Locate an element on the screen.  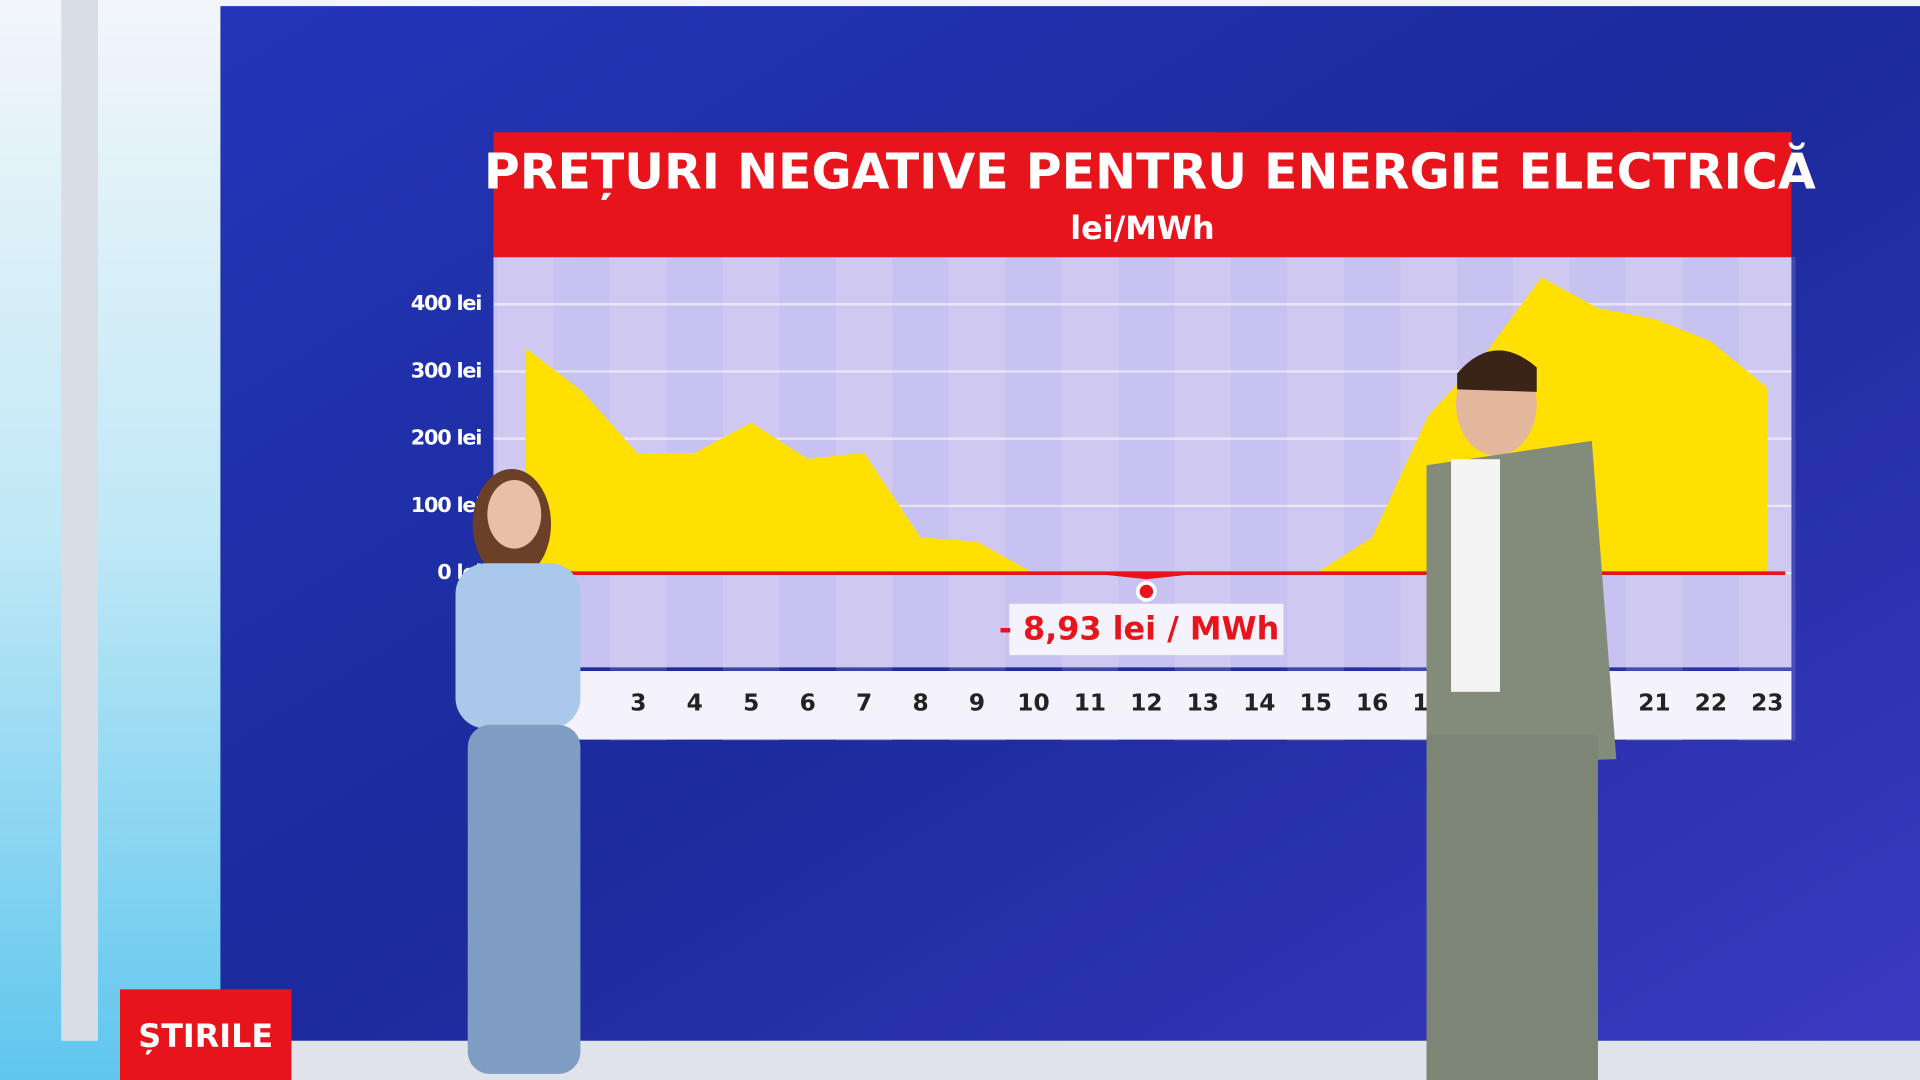
y-tick-label: 400 lei is located at coordinates (446, 303).